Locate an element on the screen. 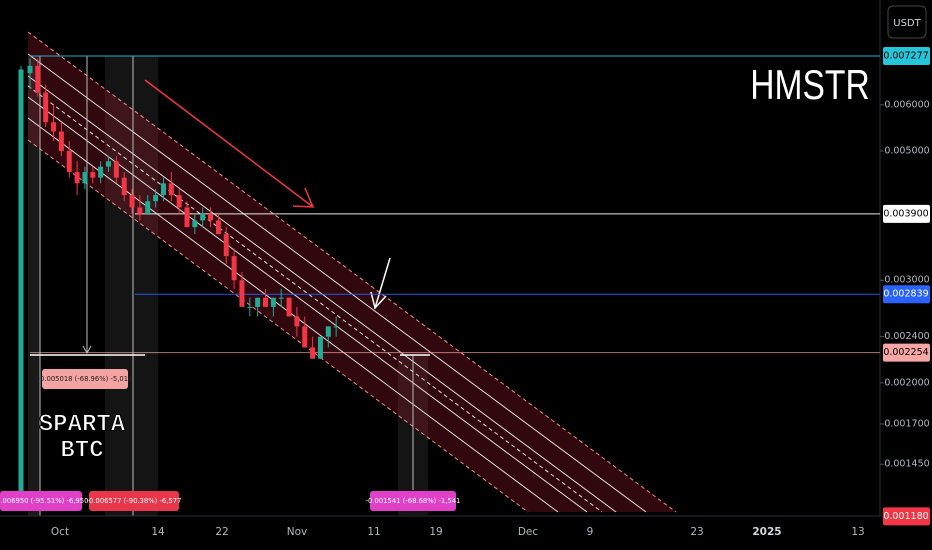 This screenshot has height=550, width=932. pointer-arrow is located at coordinates (382, 283).